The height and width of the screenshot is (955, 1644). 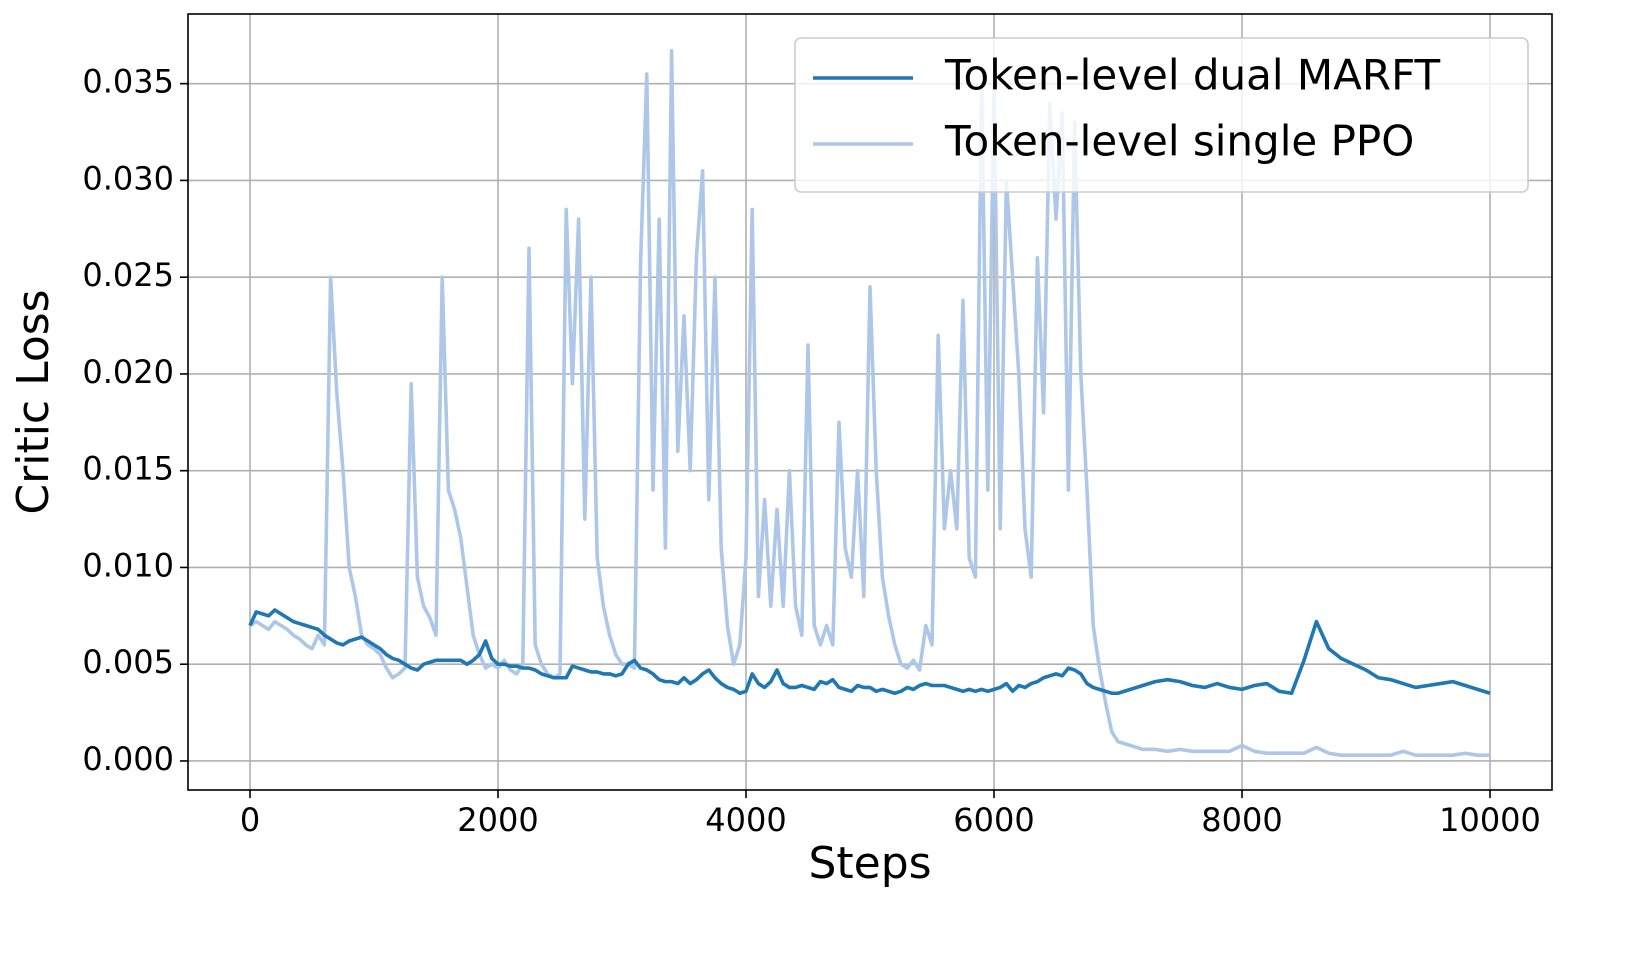 What do you see at coordinates (1192, 75) in the screenshot?
I see `legend-label: Token-level dual MARFT` at bounding box center [1192, 75].